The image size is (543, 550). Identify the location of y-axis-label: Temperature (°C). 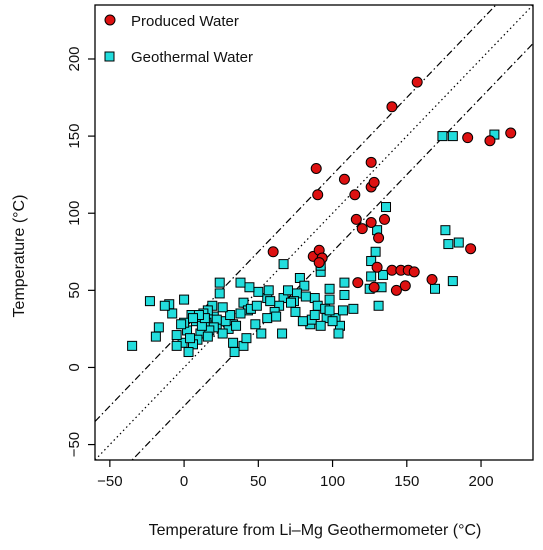
(19, 256).